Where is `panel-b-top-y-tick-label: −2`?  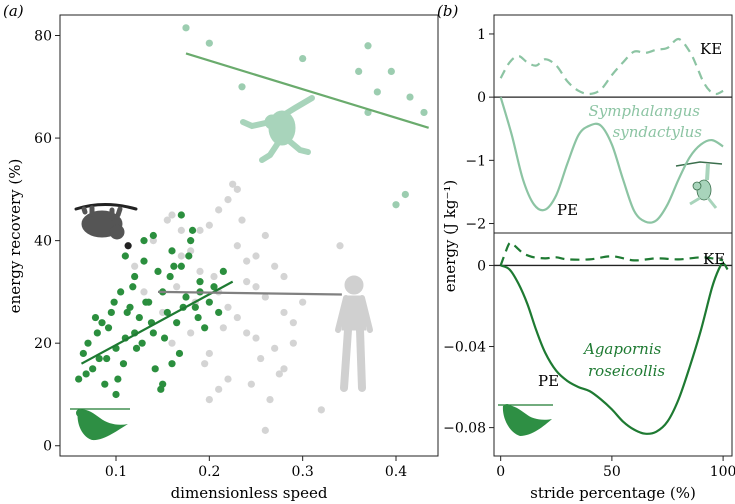 panel-b-top-y-tick-label: −2 is located at coordinates (475, 225).